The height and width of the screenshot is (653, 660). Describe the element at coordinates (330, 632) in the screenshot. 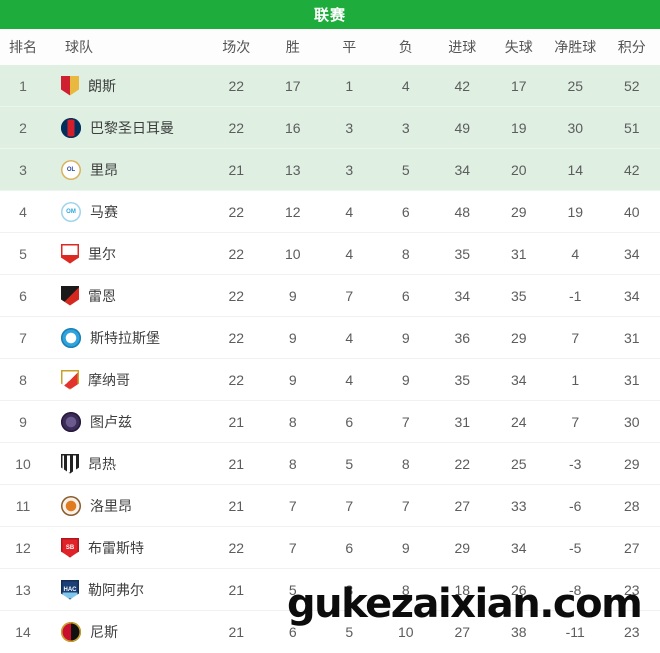

I see `table-row: 14 尼斯 21 6 5 10 27 38 -11 23` at that location.